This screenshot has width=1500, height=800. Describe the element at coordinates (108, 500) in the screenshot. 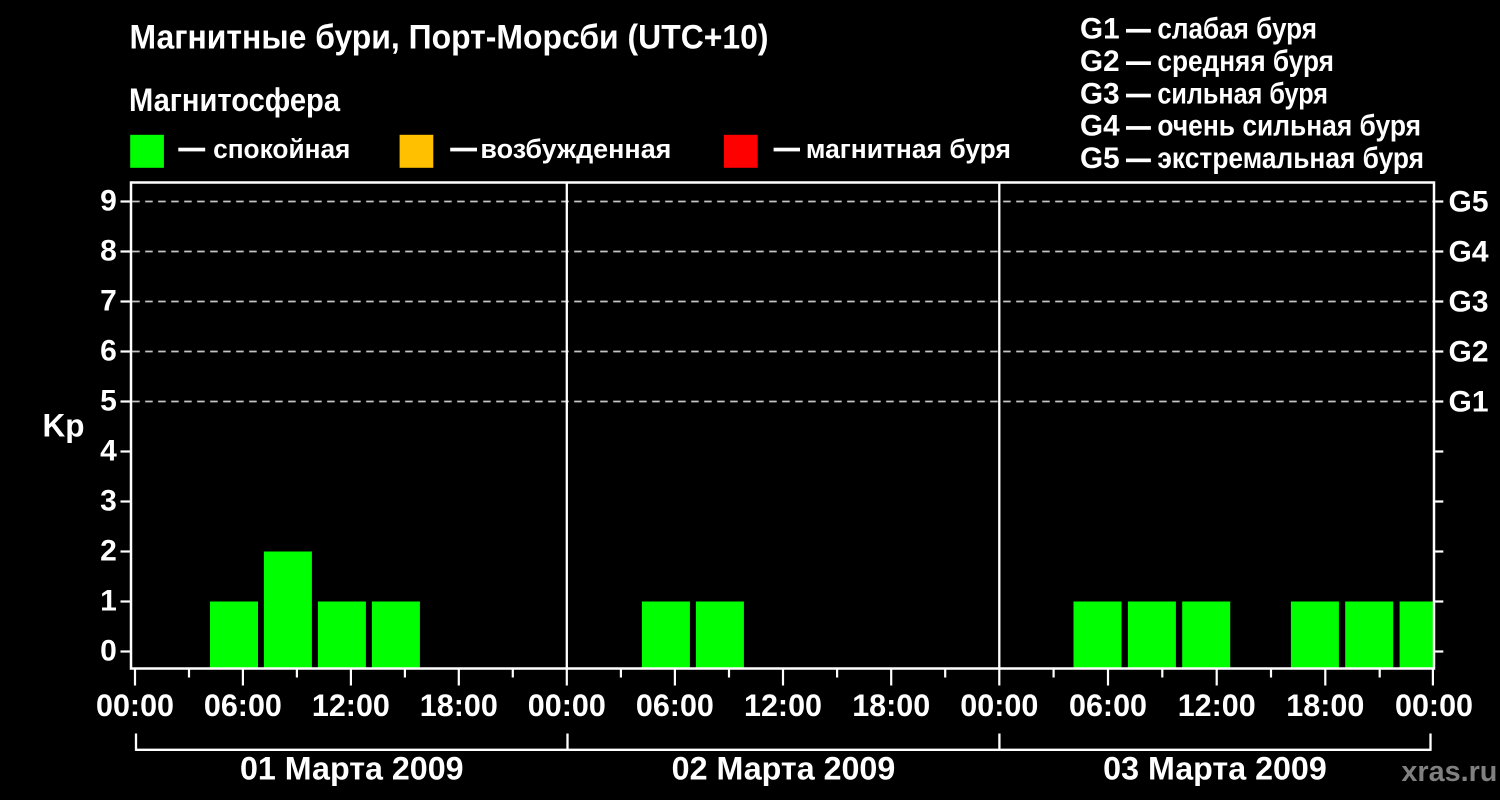

I see `svg-text: 3` at that location.